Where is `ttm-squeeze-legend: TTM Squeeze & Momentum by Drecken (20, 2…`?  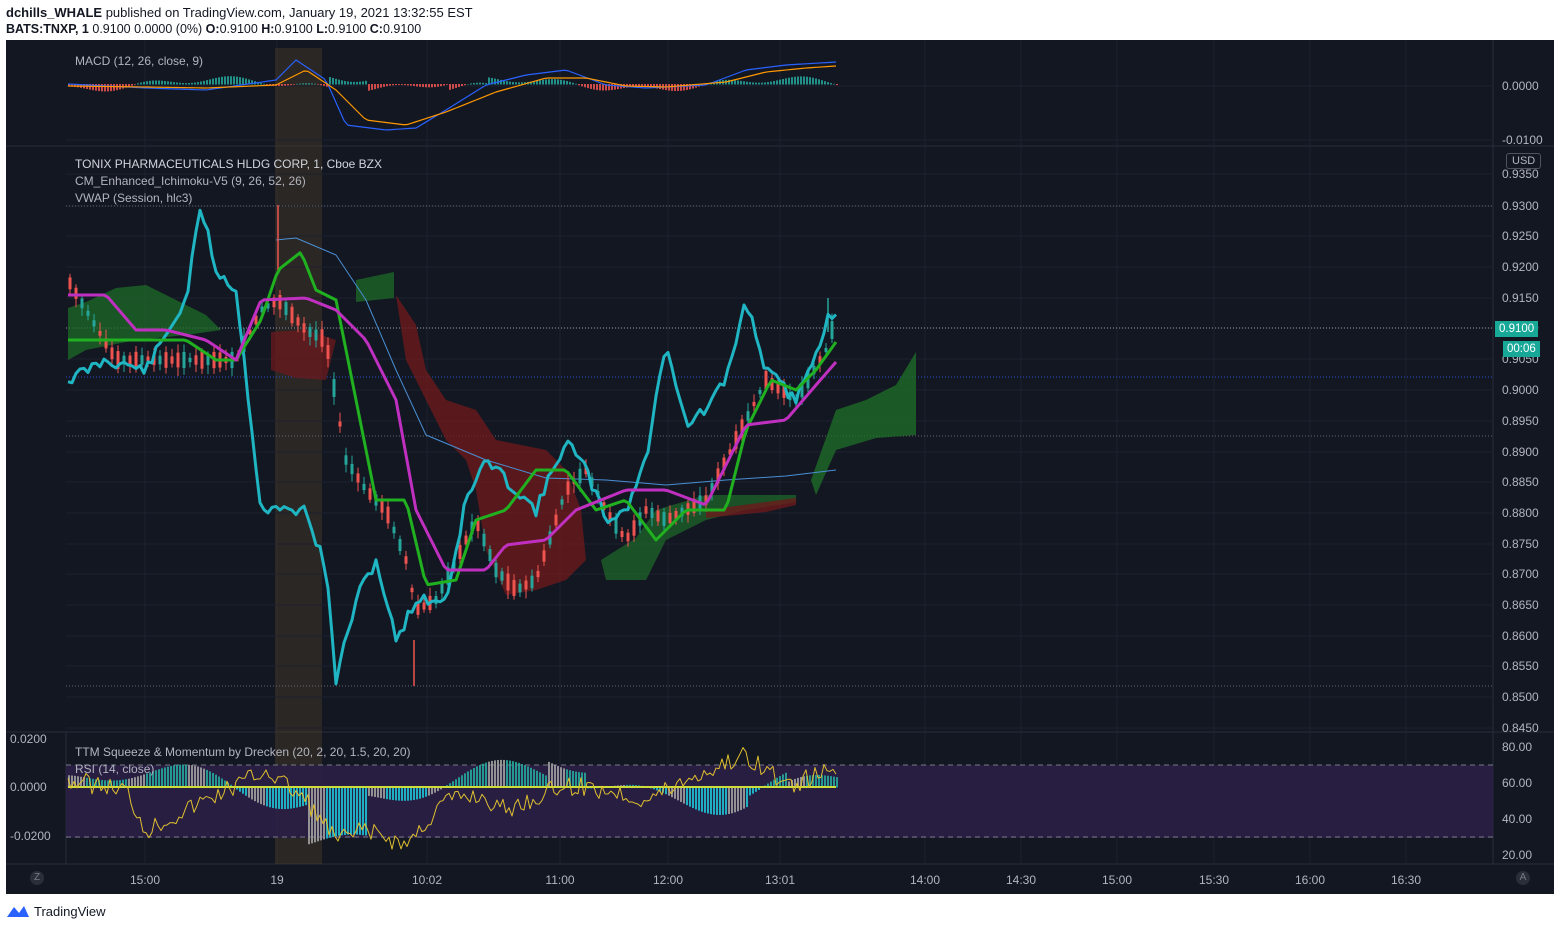
ttm-squeeze-legend: TTM Squeeze & Momentum by Drecken (20, 2… is located at coordinates (243, 752).